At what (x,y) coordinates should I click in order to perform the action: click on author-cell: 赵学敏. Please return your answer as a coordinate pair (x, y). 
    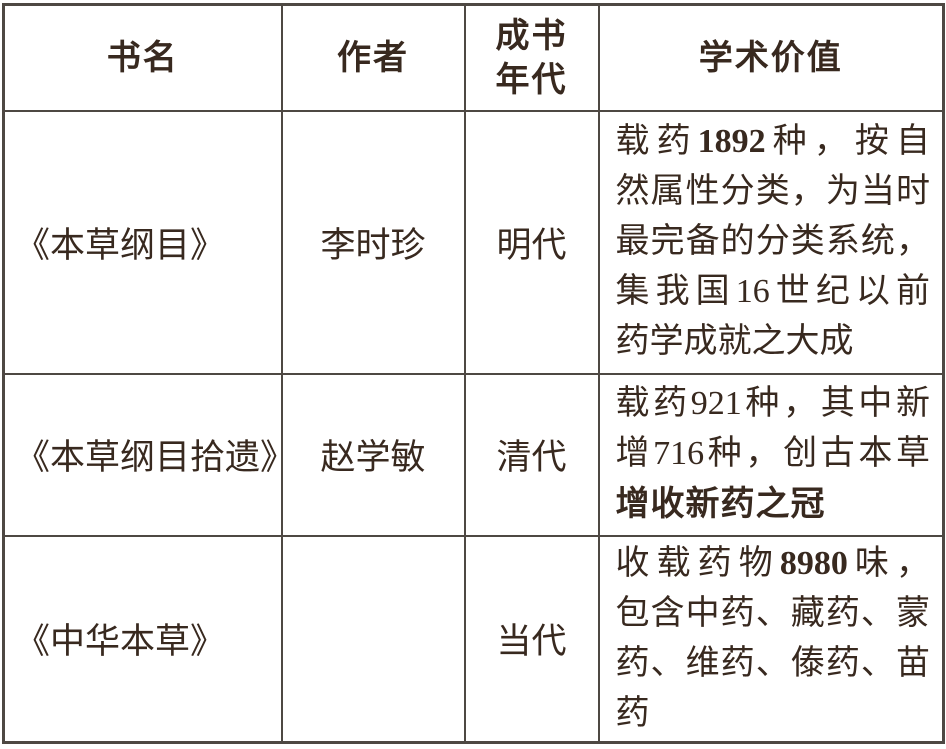
    Looking at the image, I should click on (373, 454).